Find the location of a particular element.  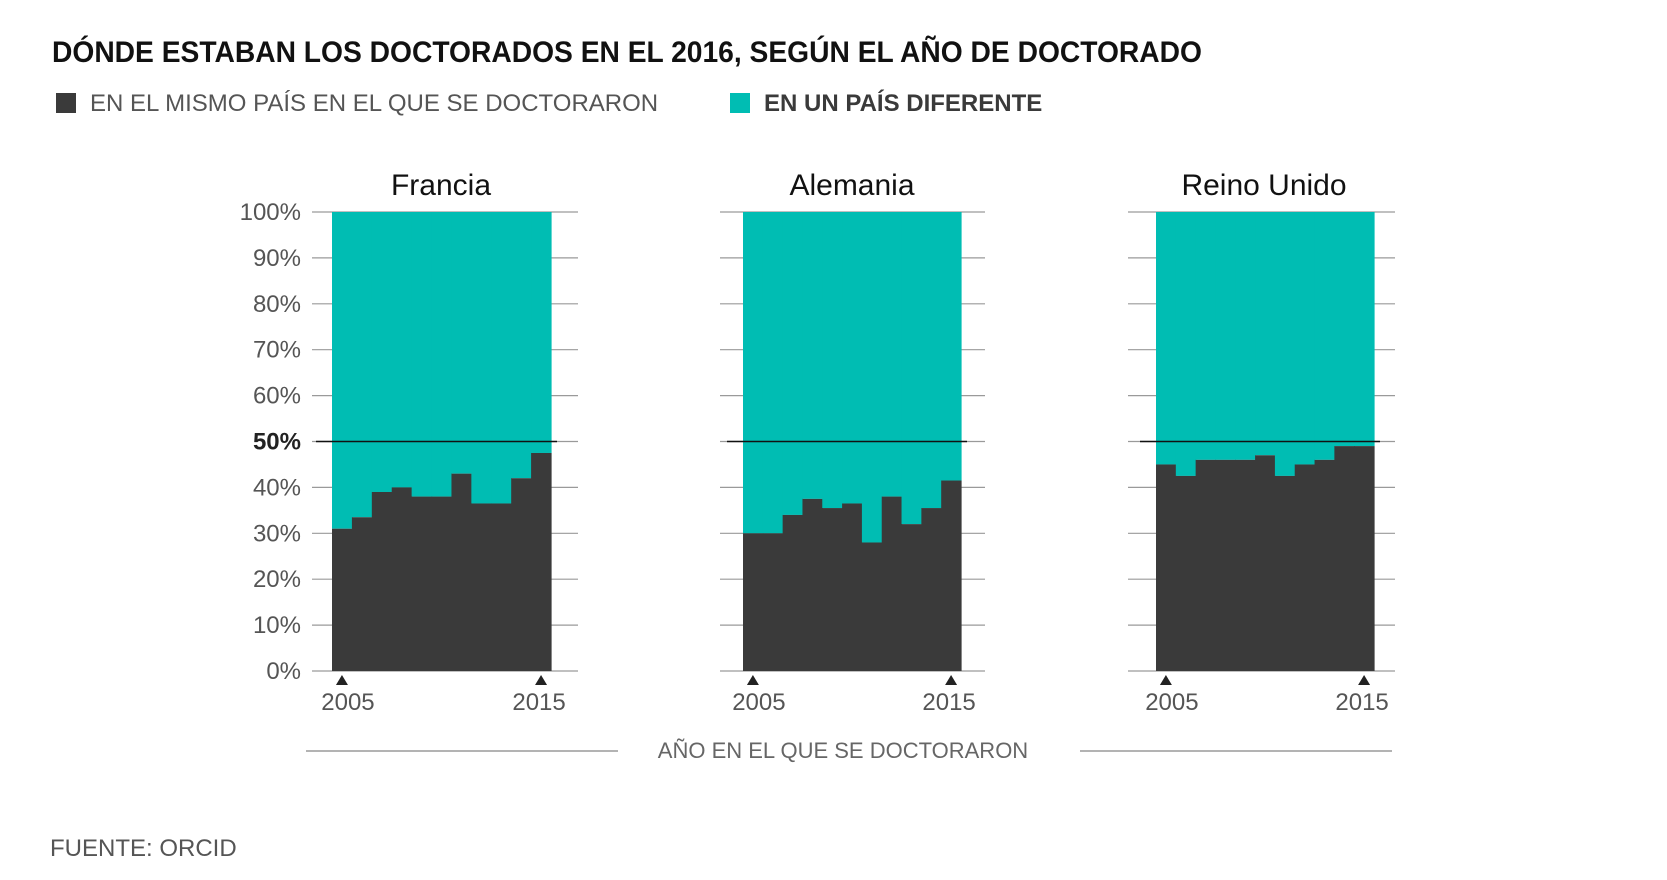

legend-label-different: EN UN PAÍS DIFERENTE is located at coordinates (903, 103).